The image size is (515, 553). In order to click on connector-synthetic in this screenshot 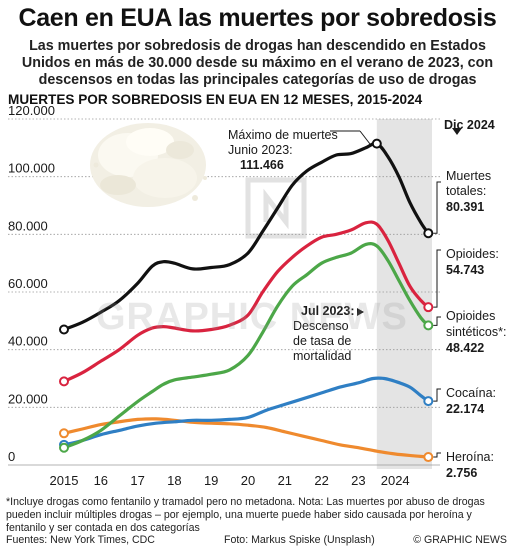, I will do `click(437, 321)`.